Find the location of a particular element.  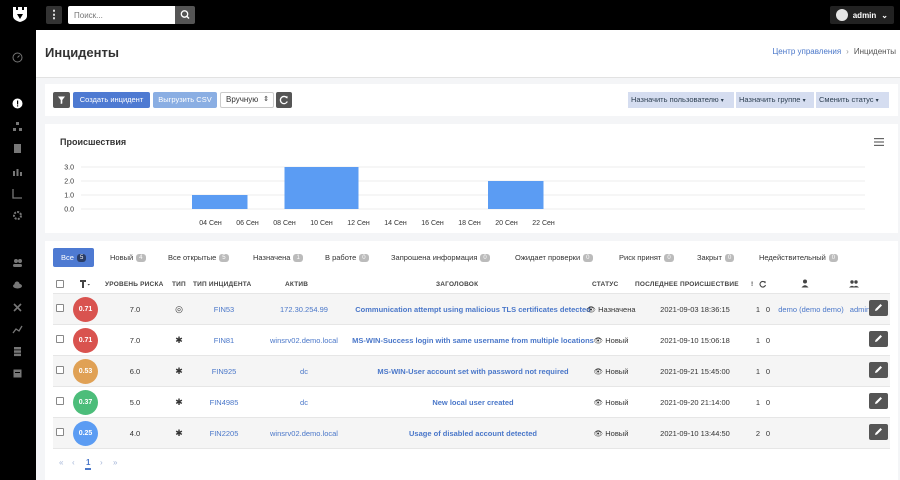

search-input is located at coordinates (121, 15).